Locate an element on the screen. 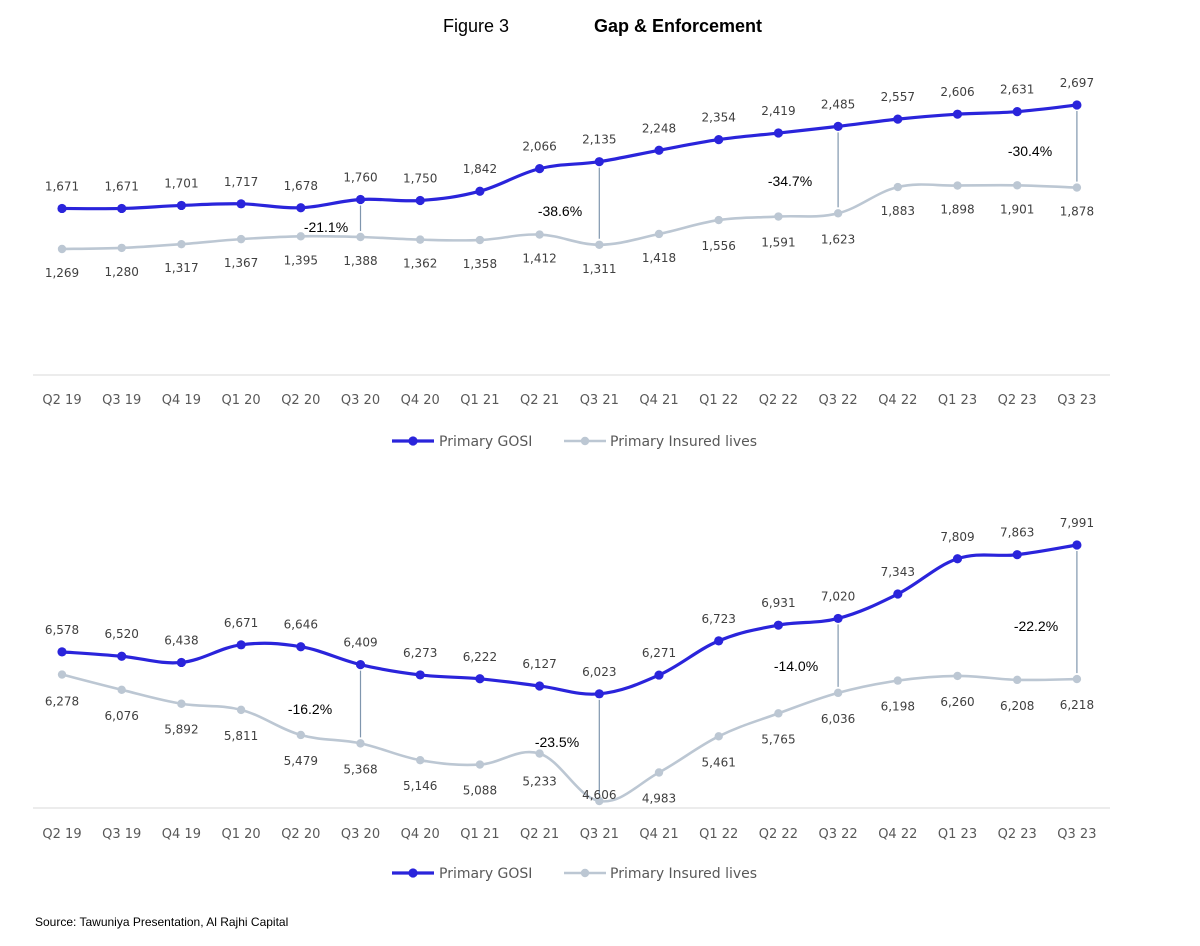  x-tick-label: Q2 20 is located at coordinates (300, 834).